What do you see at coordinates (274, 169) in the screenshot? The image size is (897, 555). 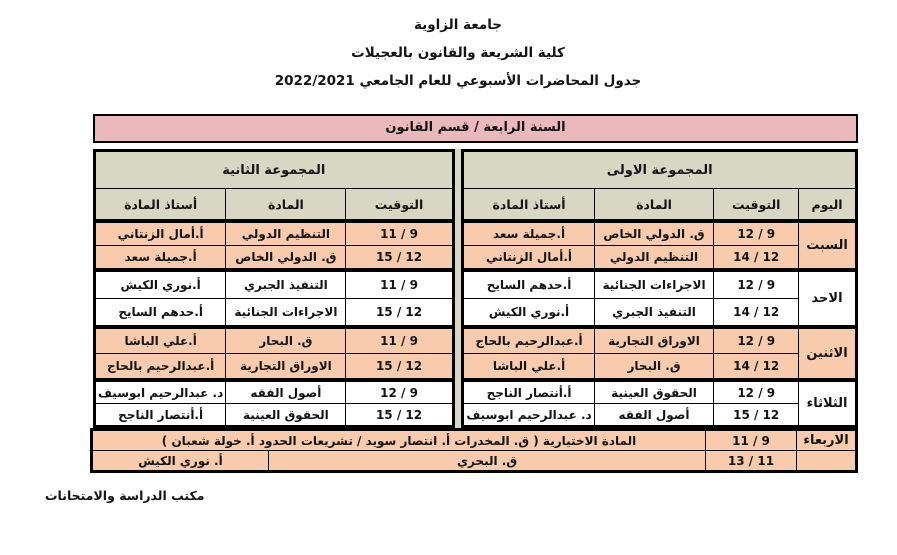 I see `table-row: المجموعة الثانية` at bounding box center [274, 169].